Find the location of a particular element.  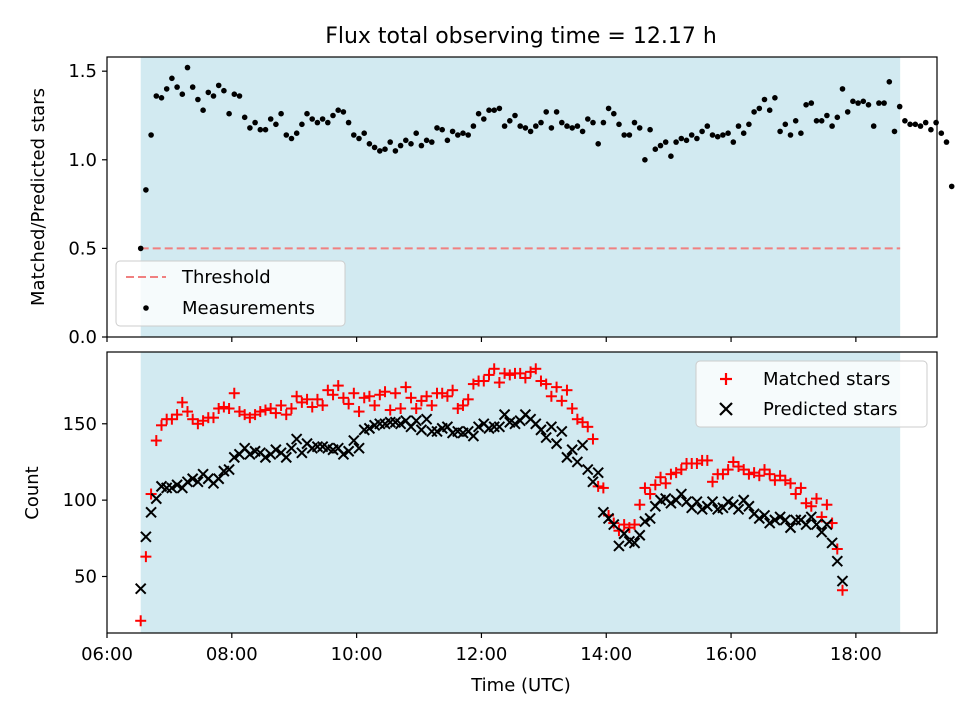

x-tick-label: 14:00 is located at coordinates (606, 654).